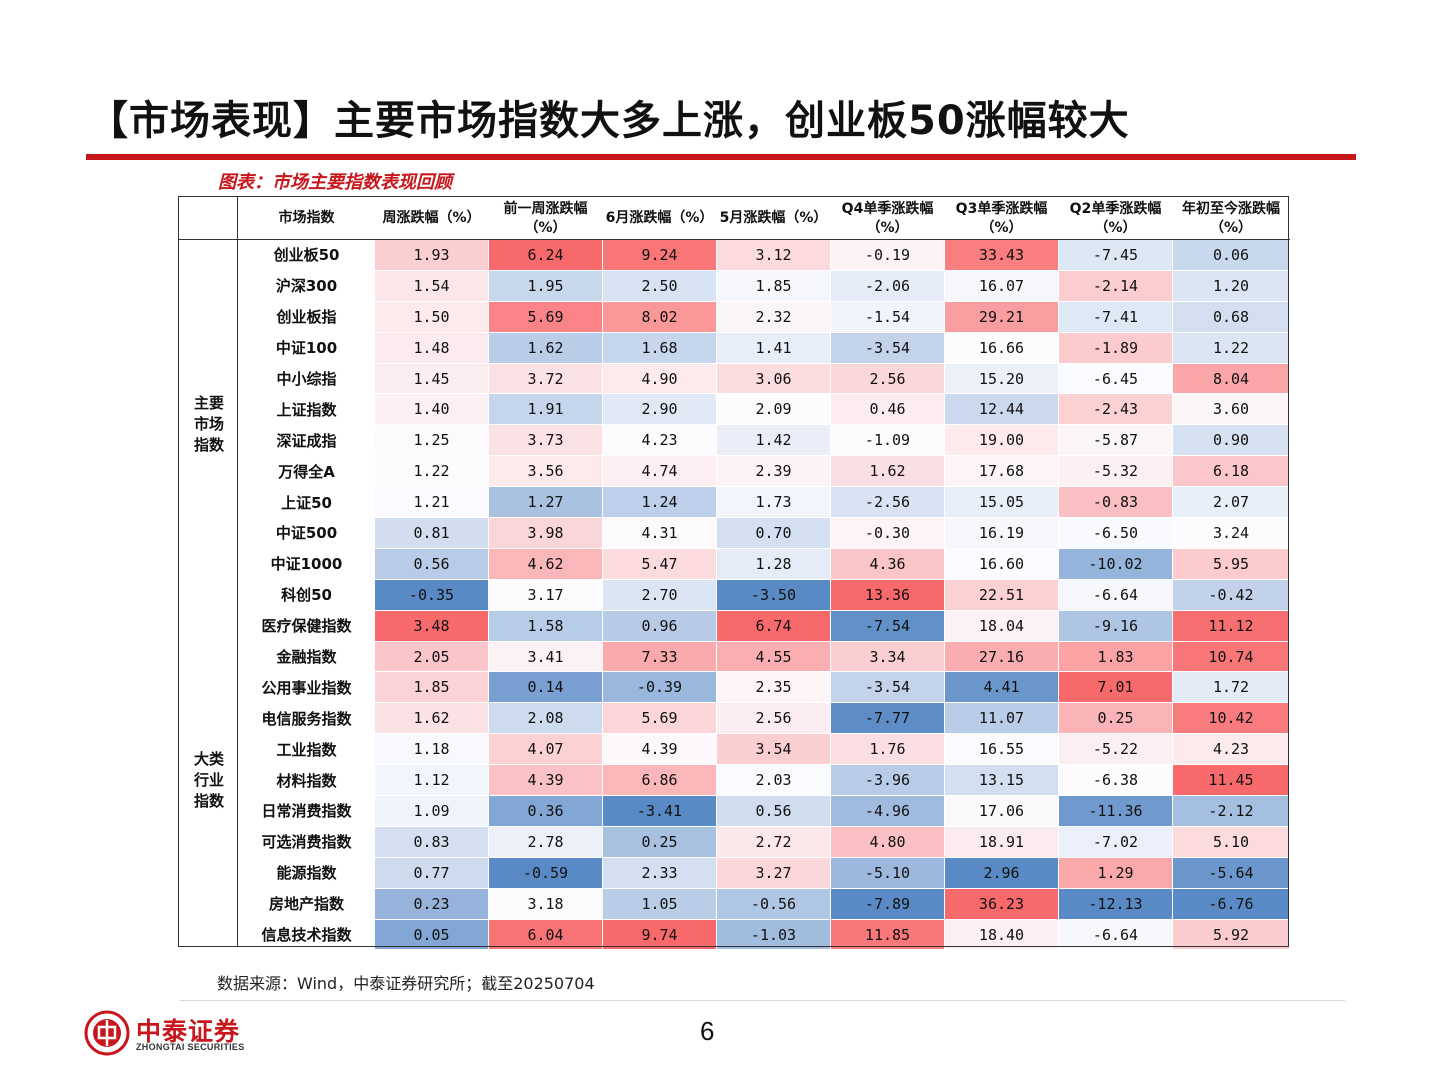 The width and height of the screenshot is (1440, 1080). Describe the element at coordinates (659, 780) in the screenshot. I see `value-cell: 6.86` at that location.